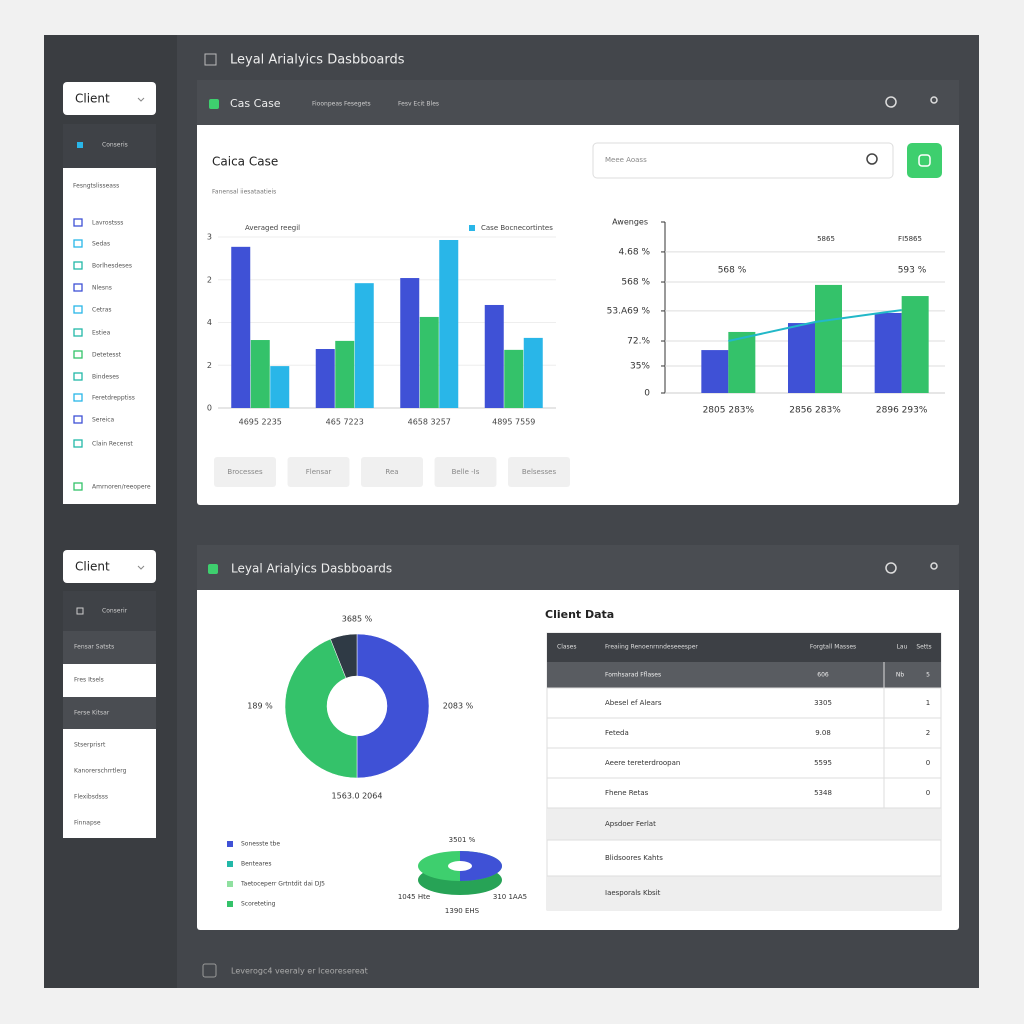 The height and width of the screenshot is (1024, 1024). What do you see at coordinates (928, 733) in the screenshot?
I see `table-cell: 2` at bounding box center [928, 733].